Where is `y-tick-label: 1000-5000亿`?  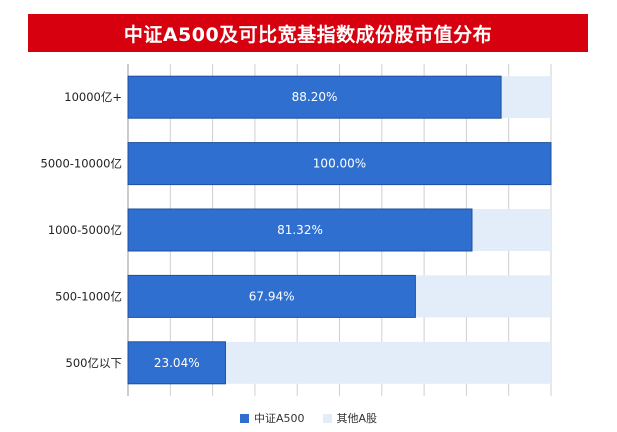
y-tick-label: 1000-5000亿 is located at coordinates (85, 230).